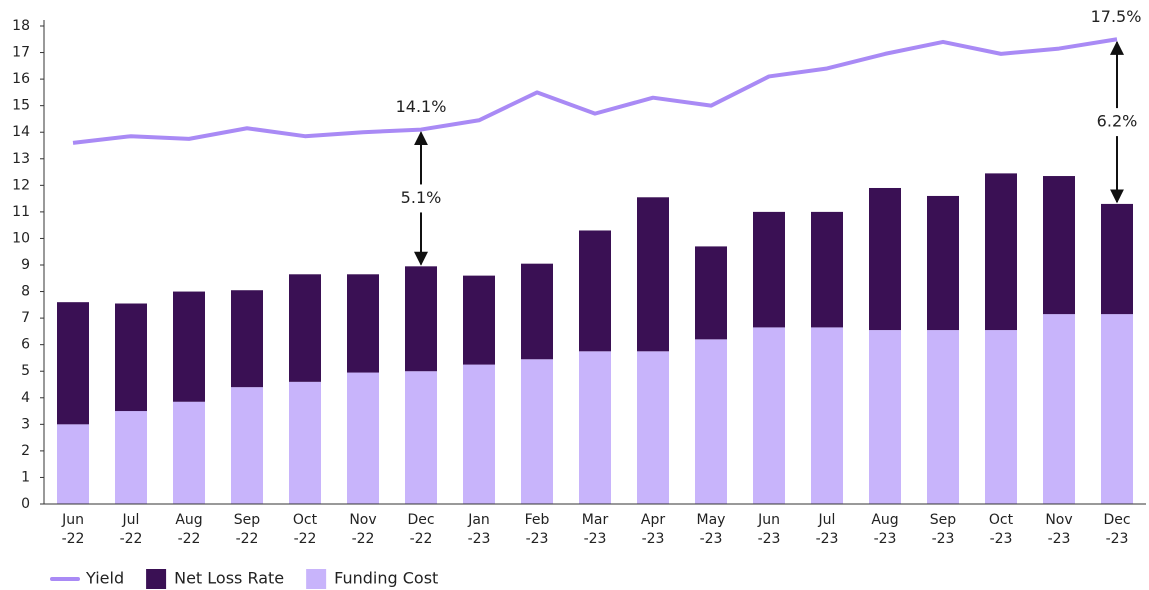 This screenshot has height=590, width=1149. What do you see at coordinates (188, 529) in the screenshot?
I see `x-tick-label: Aug -22` at bounding box center [188, 529].